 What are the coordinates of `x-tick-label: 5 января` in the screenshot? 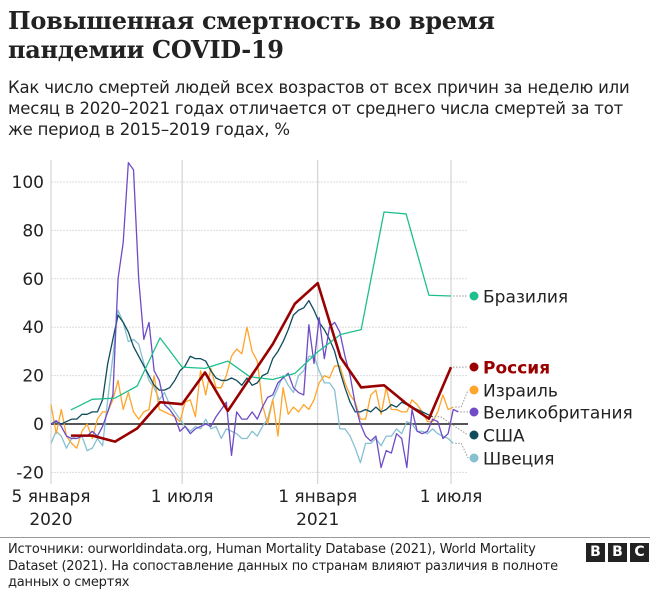 It's located at (50, 497).